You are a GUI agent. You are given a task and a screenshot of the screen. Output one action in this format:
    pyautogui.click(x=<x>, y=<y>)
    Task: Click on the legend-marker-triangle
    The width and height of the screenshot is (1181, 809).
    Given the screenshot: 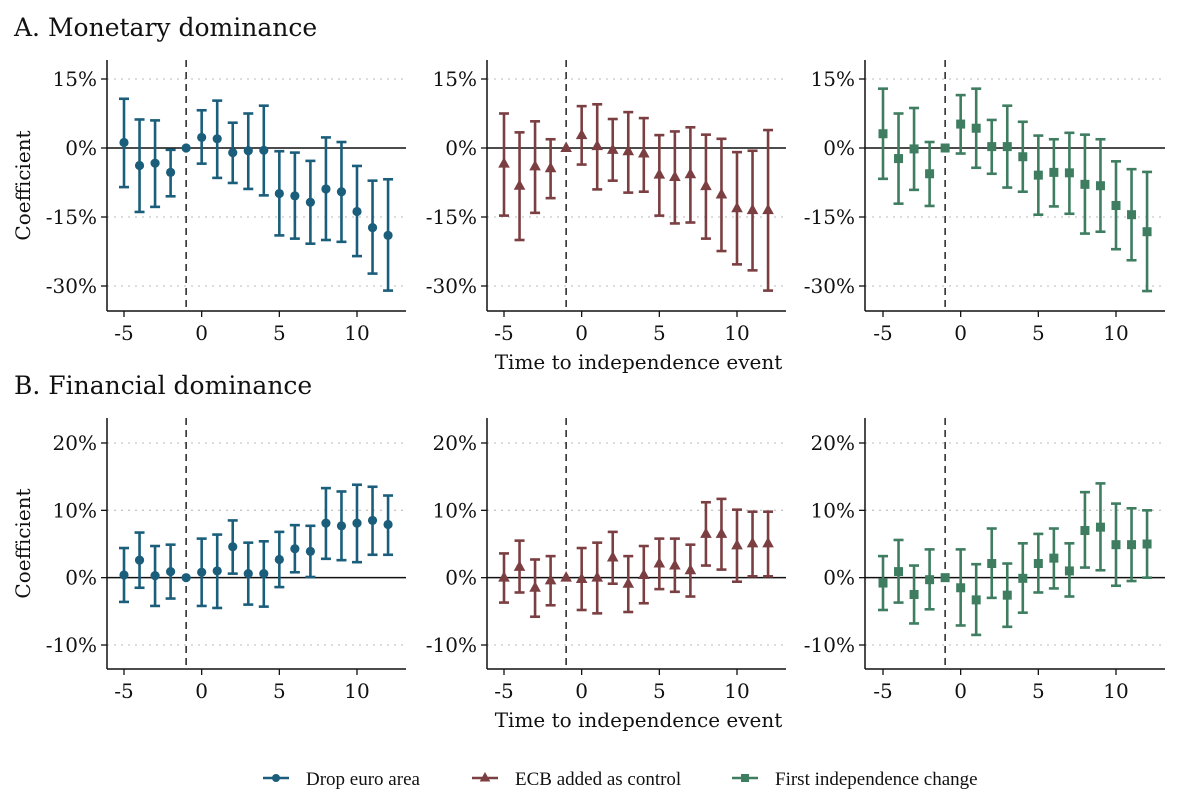 What is the action you would take?
    pyautogui.click(x=485, y=777)
    